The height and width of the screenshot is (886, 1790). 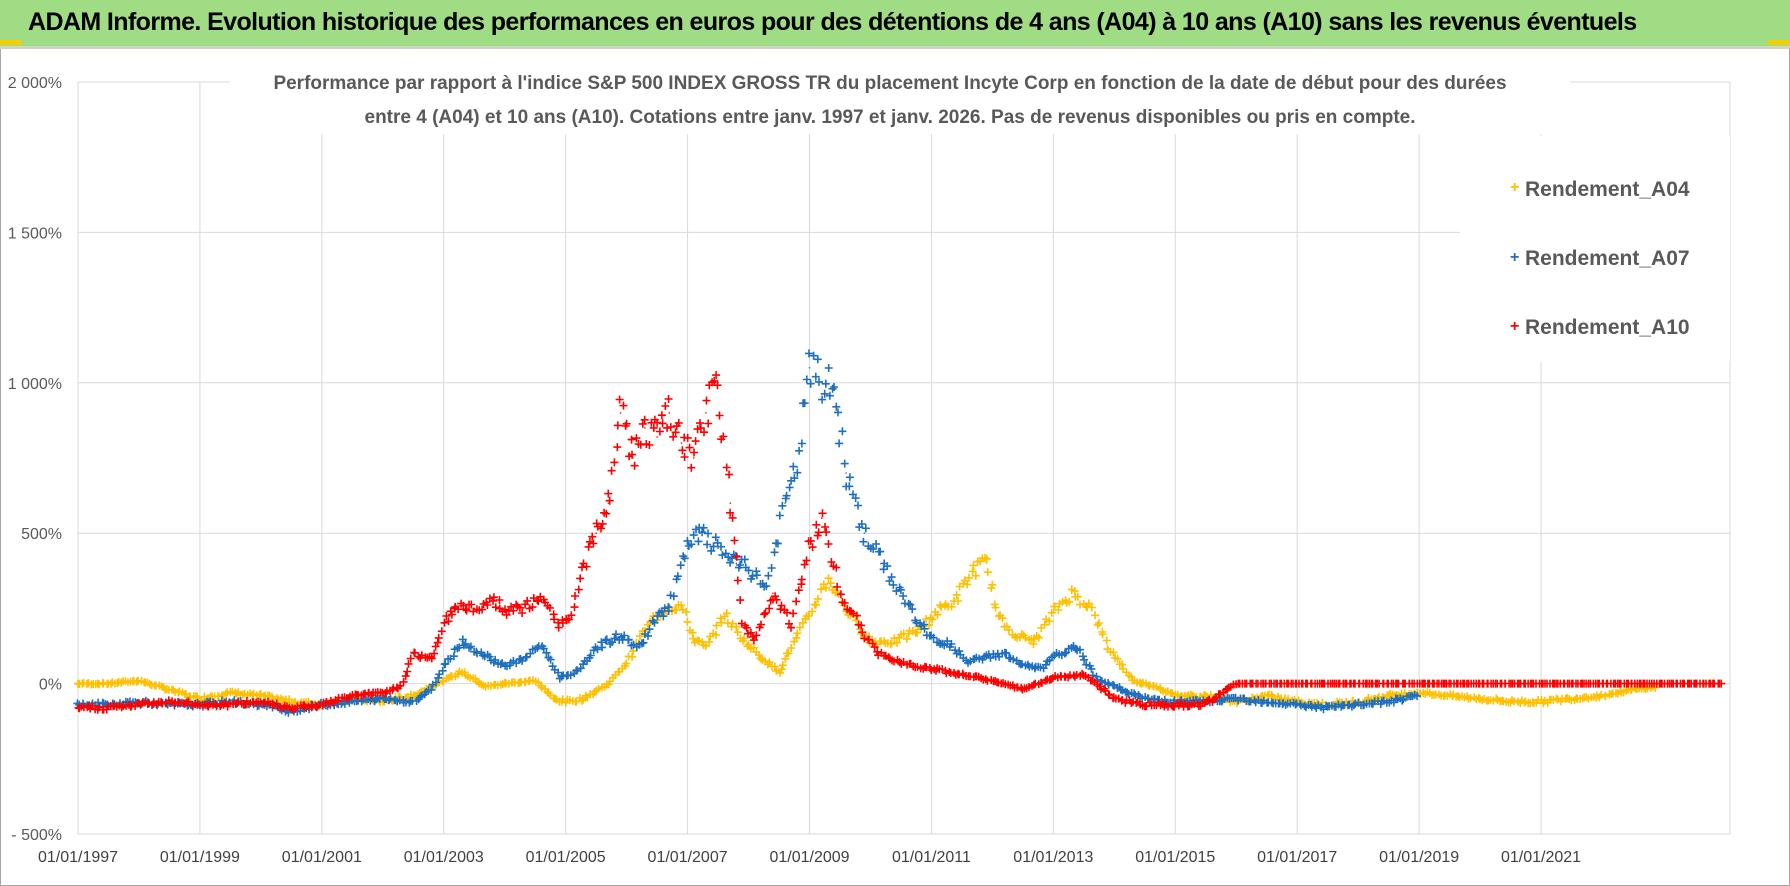 What do you see at coordinates (50, 685) in the screenshot?
I see `y-tick-label: 0%` at bounding box center [50, 685].